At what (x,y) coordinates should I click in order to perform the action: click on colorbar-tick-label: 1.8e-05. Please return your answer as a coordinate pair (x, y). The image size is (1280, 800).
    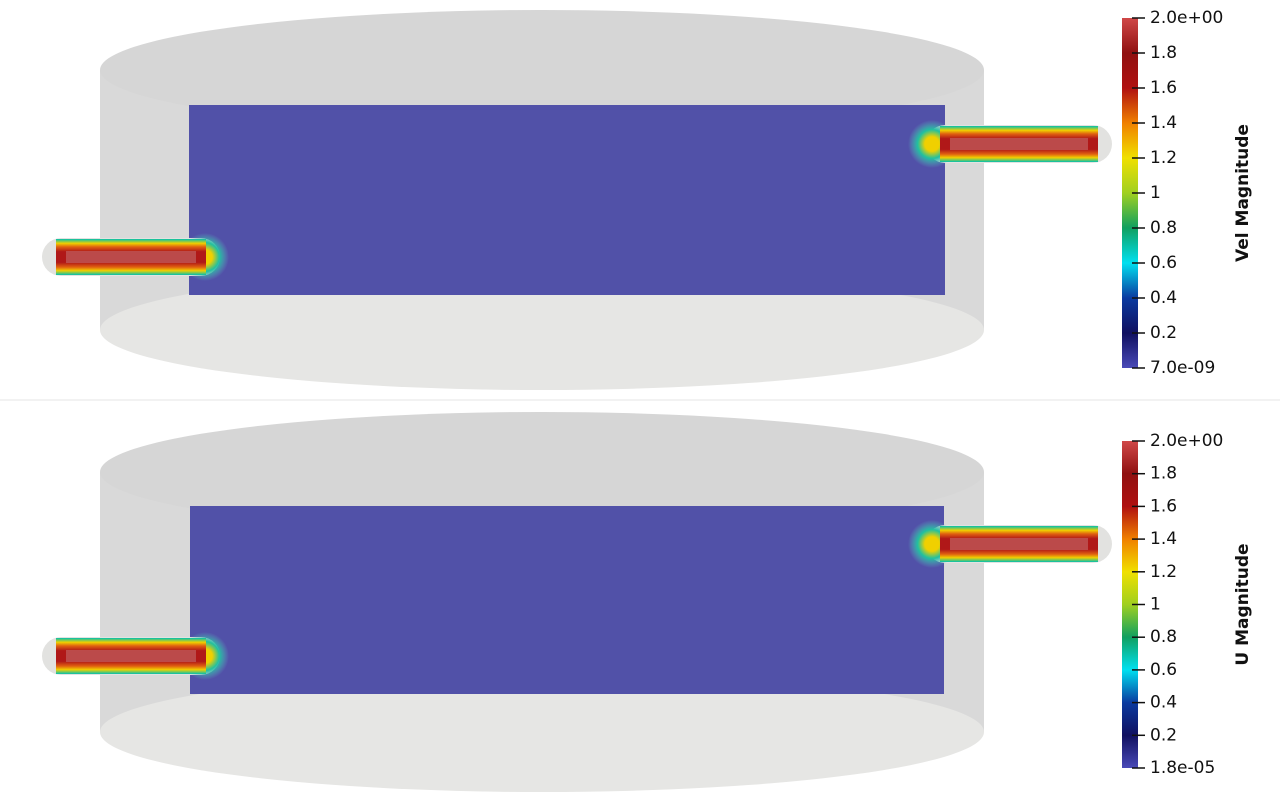
    Looking at the image, I should click on (1182, 768).